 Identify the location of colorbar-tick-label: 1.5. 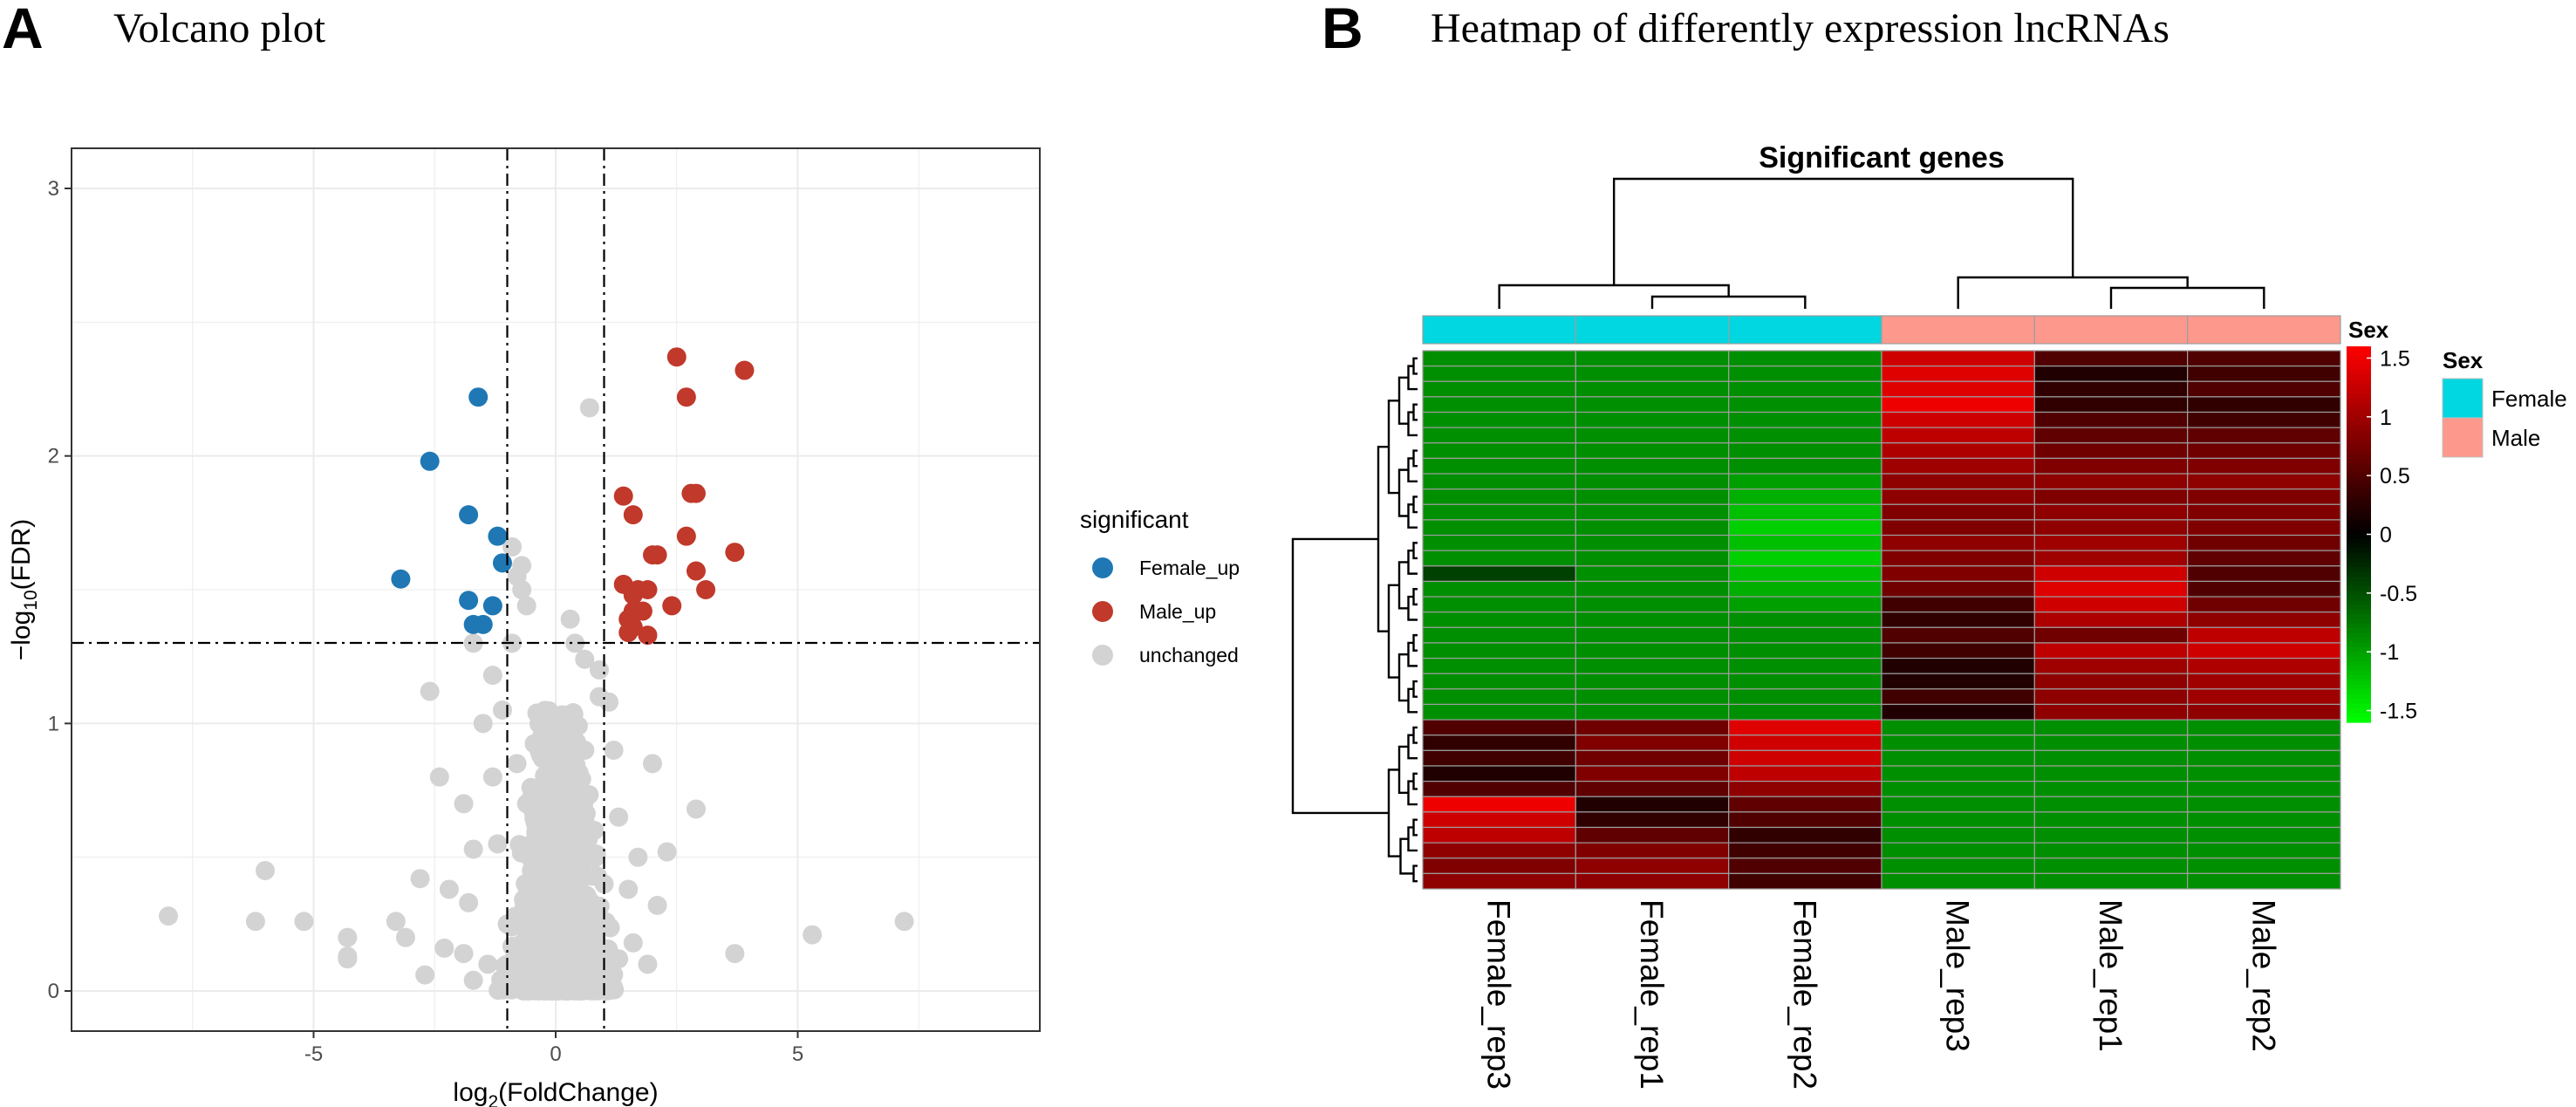
(2395, 358).